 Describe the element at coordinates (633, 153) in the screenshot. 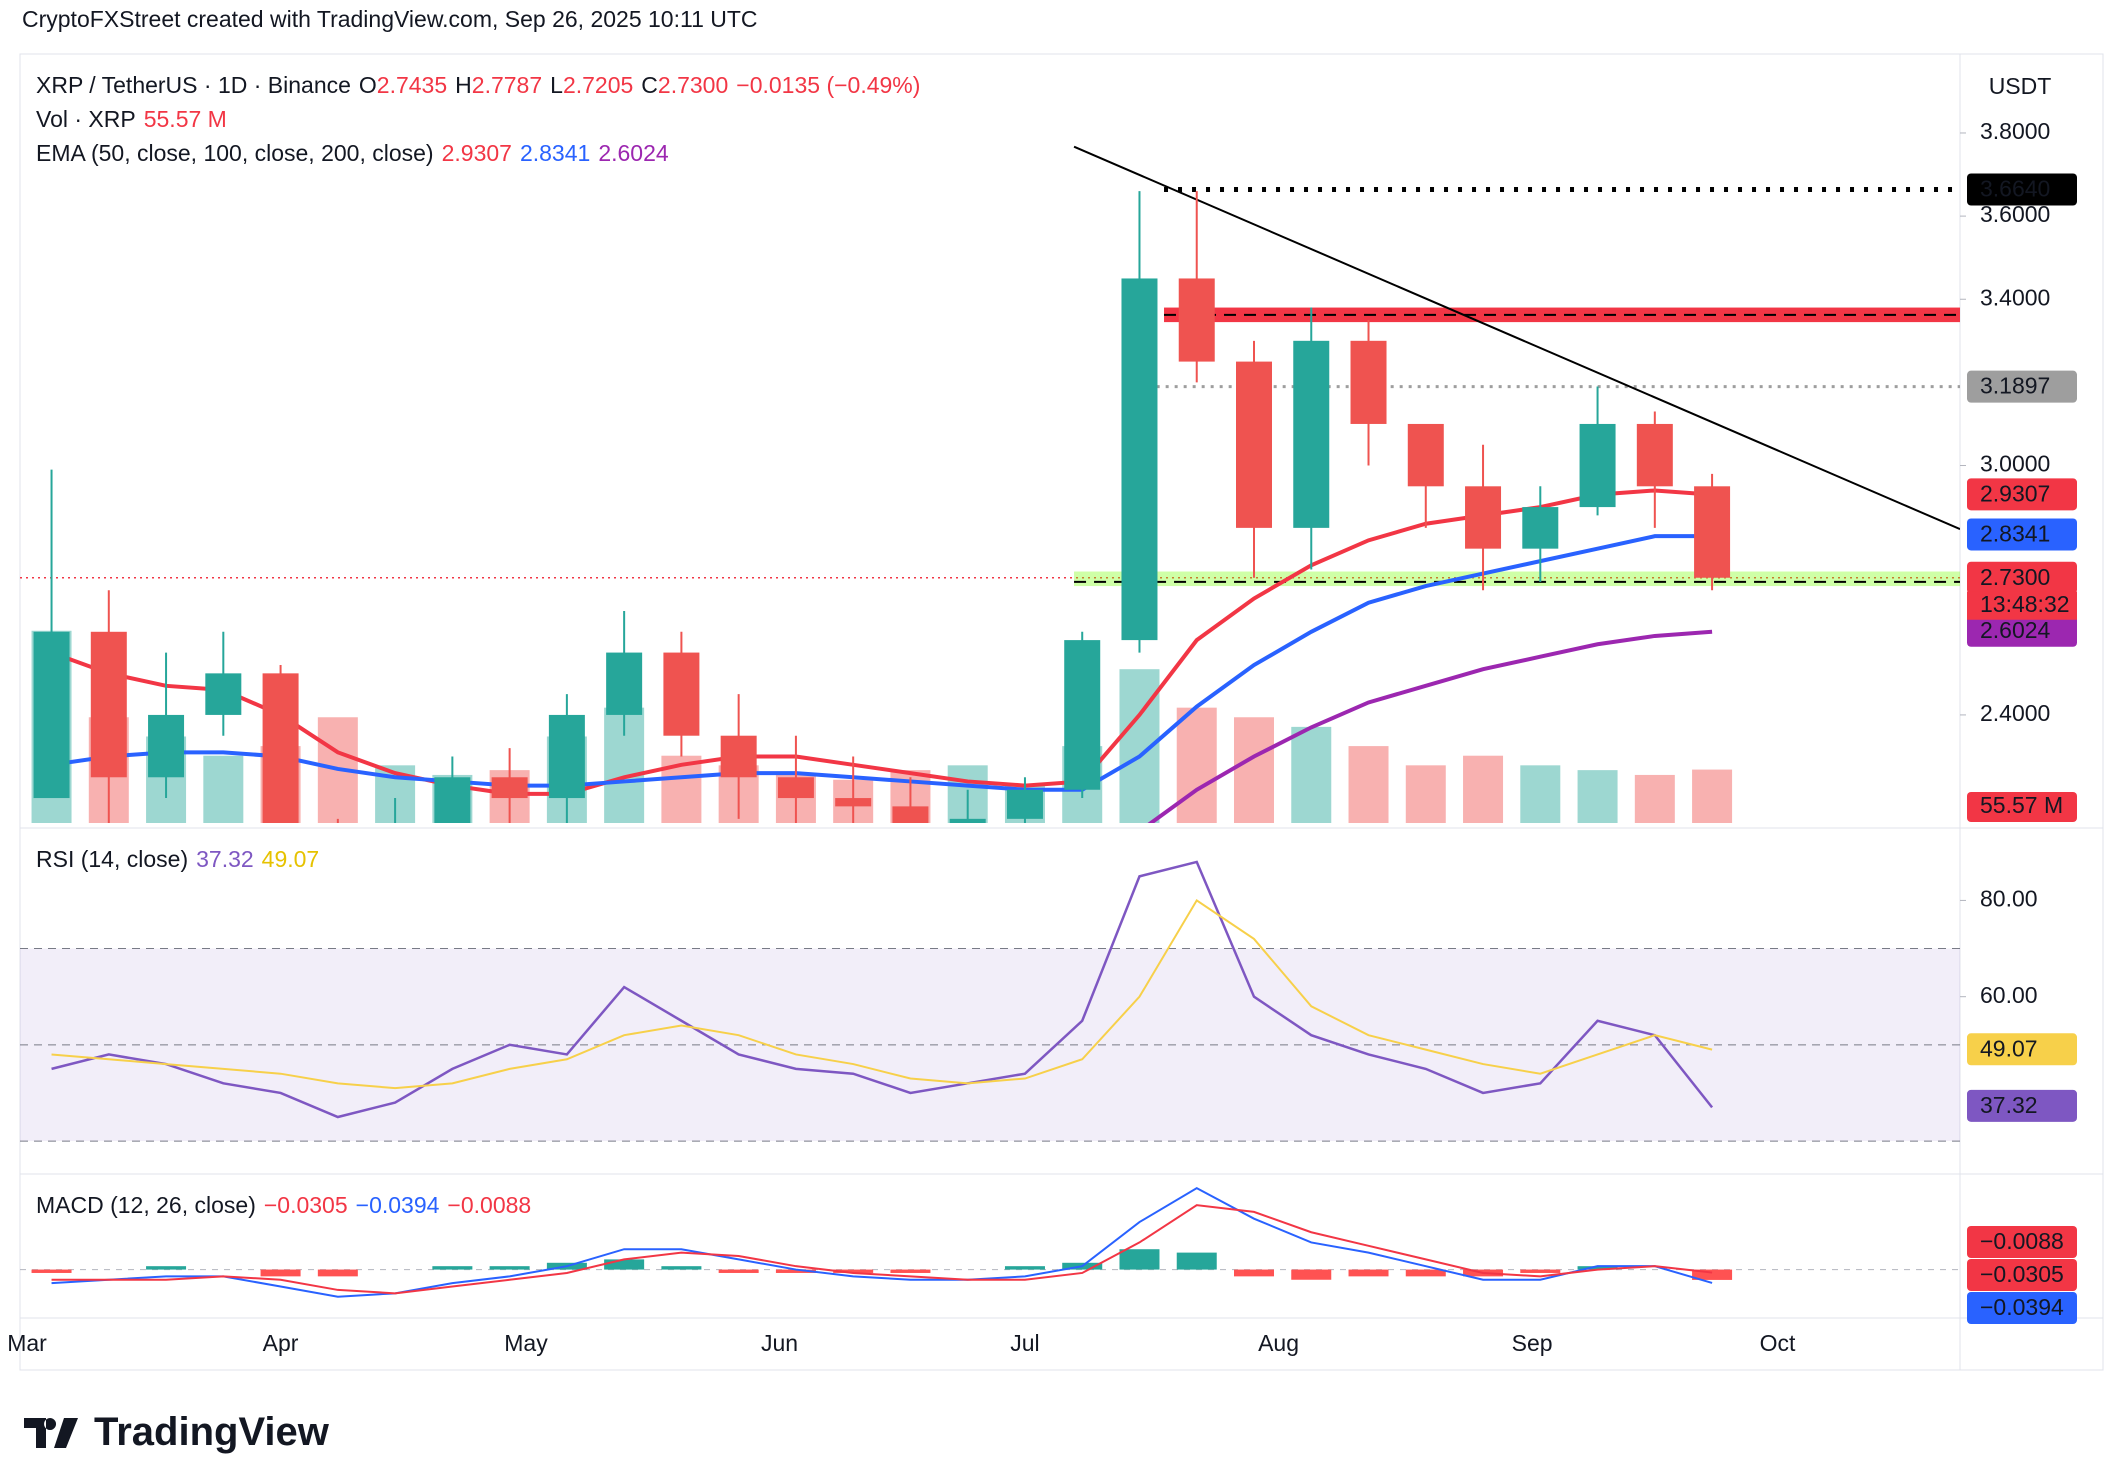

I see `ema200: 2.6024` at that location.